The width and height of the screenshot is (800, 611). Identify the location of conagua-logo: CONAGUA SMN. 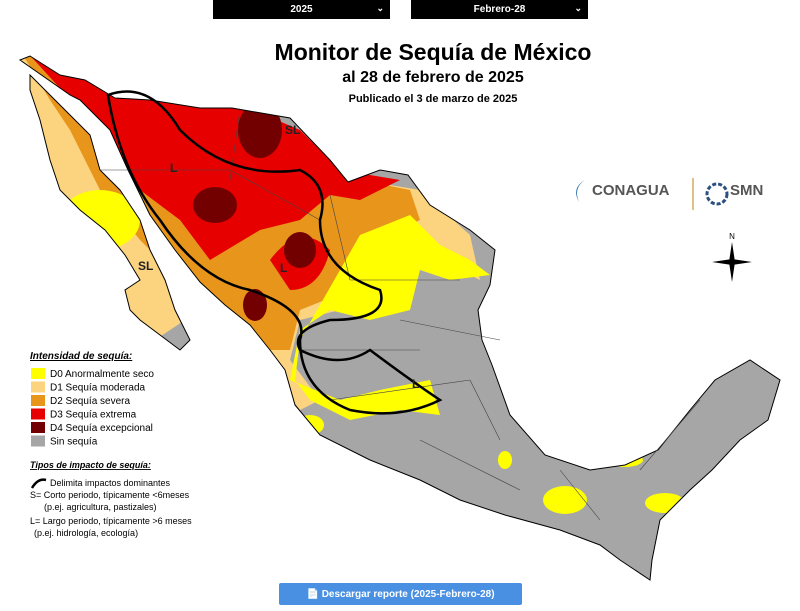
(669, 194).